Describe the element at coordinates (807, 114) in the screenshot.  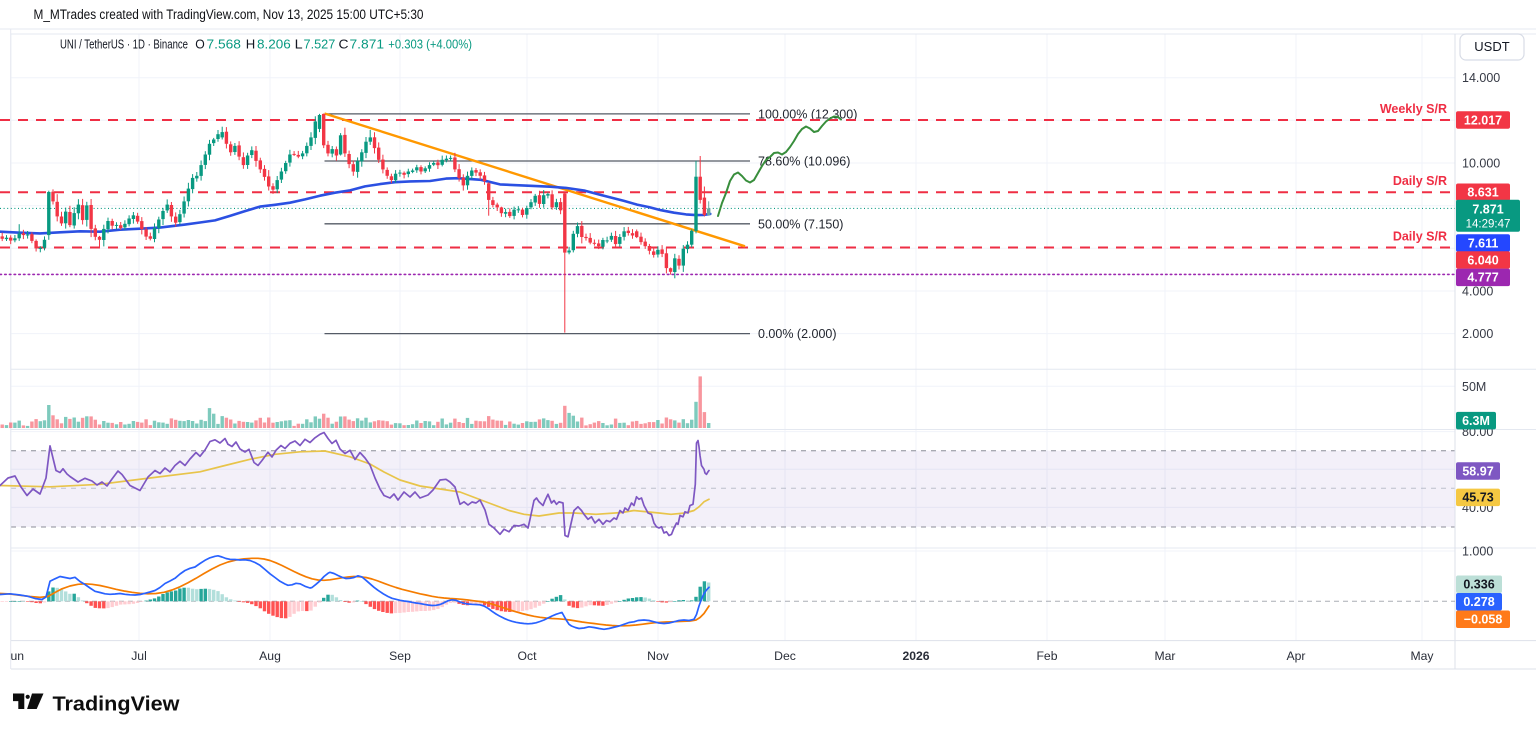
I see `svg-text: 100.00% (12.300)` at that location.